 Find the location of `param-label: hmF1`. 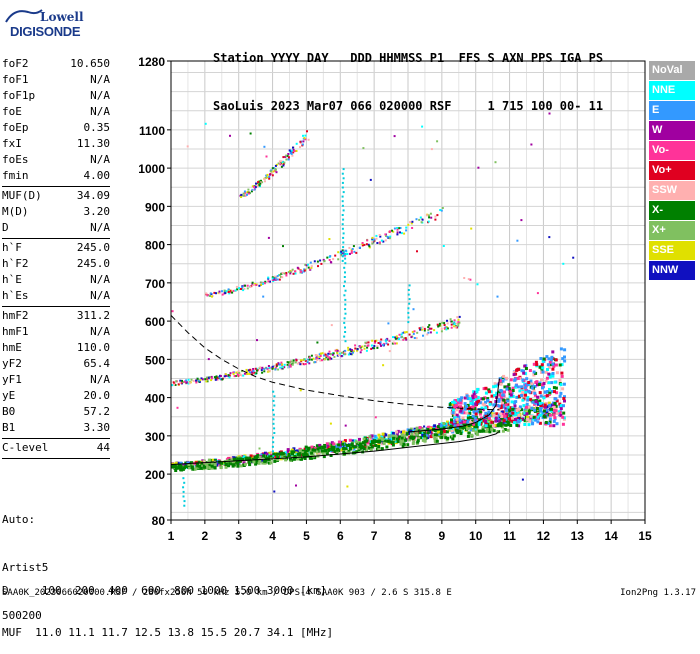

param-label: hmF1 is located at coordinates (15, 331).